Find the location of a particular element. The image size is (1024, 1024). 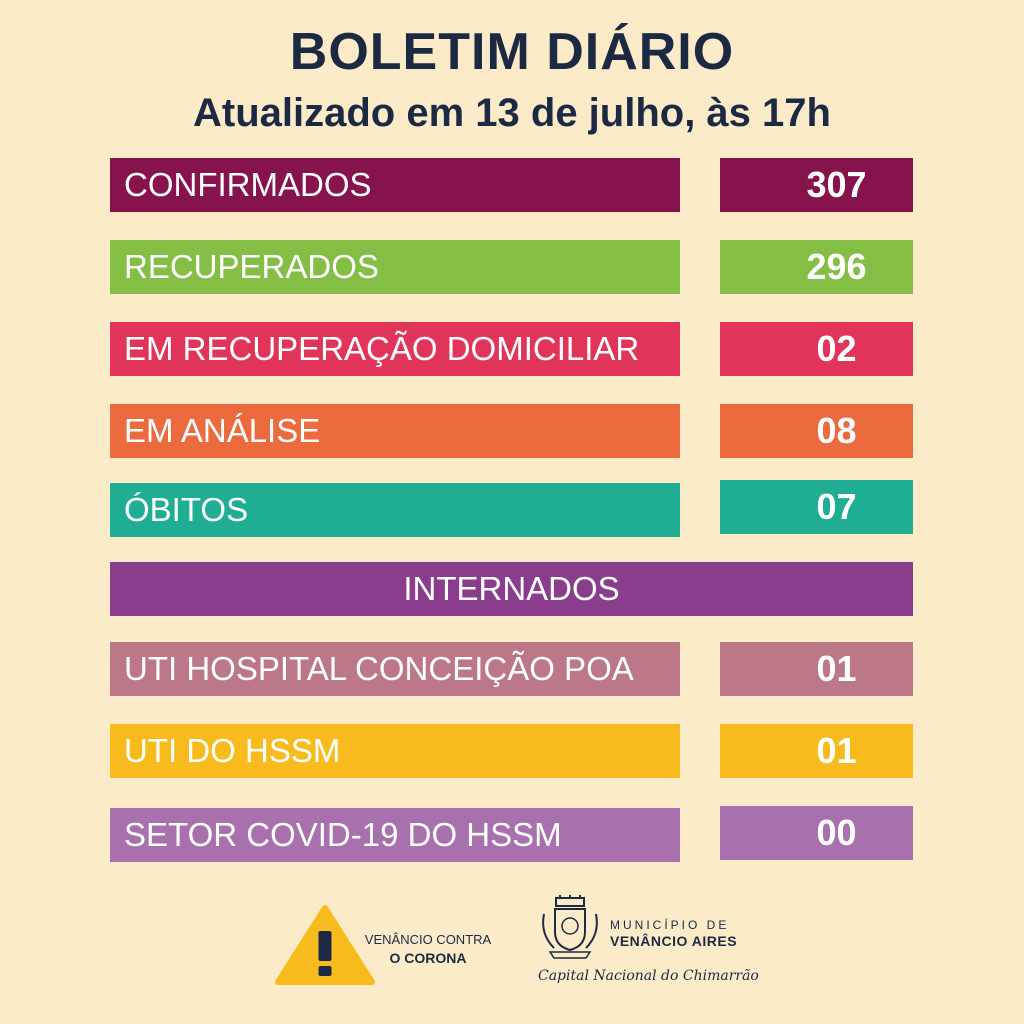

stat-value-confirmados: 307 is located at coordinates (816, 185).